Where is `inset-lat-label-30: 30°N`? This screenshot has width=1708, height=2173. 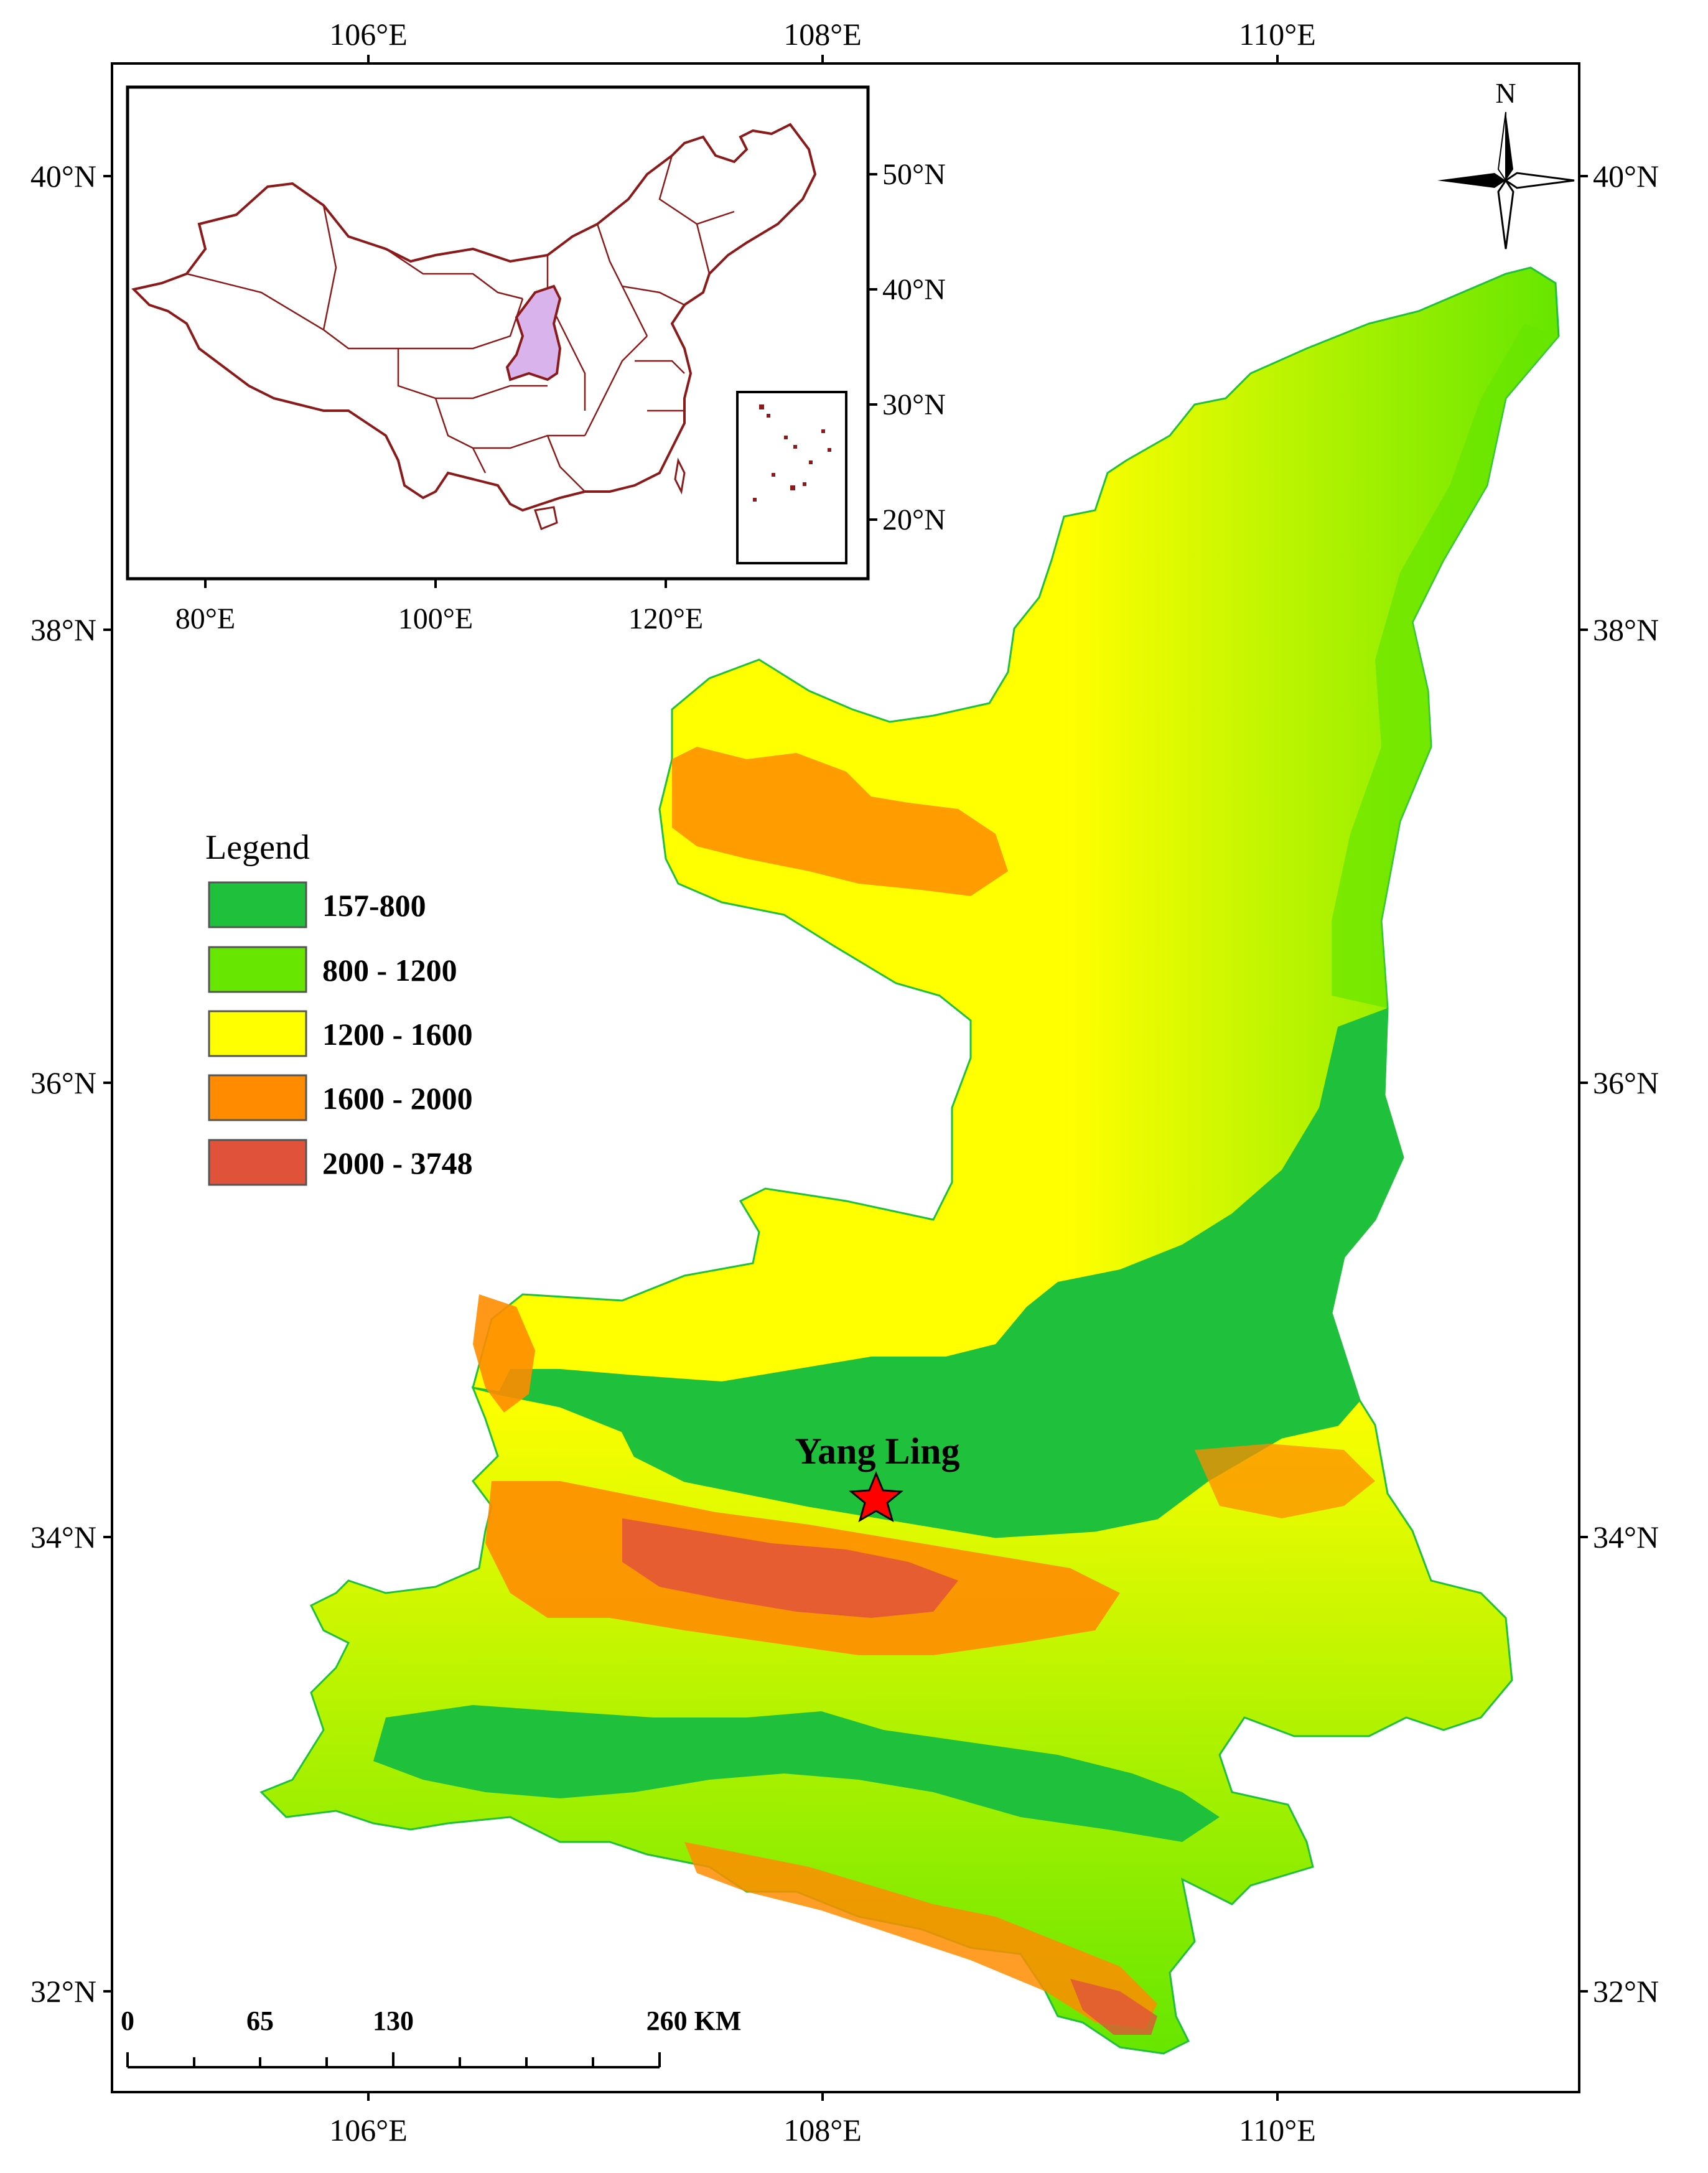 inset-lat-label-30: 30°N is located at coordinates (914, 404).